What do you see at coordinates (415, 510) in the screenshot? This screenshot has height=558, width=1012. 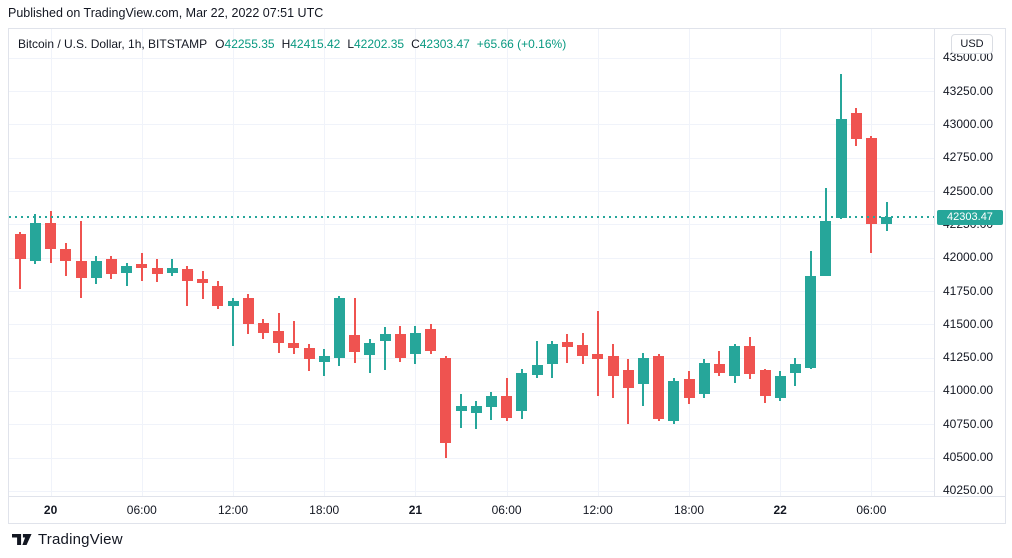 I see `time-axis-label: 21` at bounding box center [415, 510].